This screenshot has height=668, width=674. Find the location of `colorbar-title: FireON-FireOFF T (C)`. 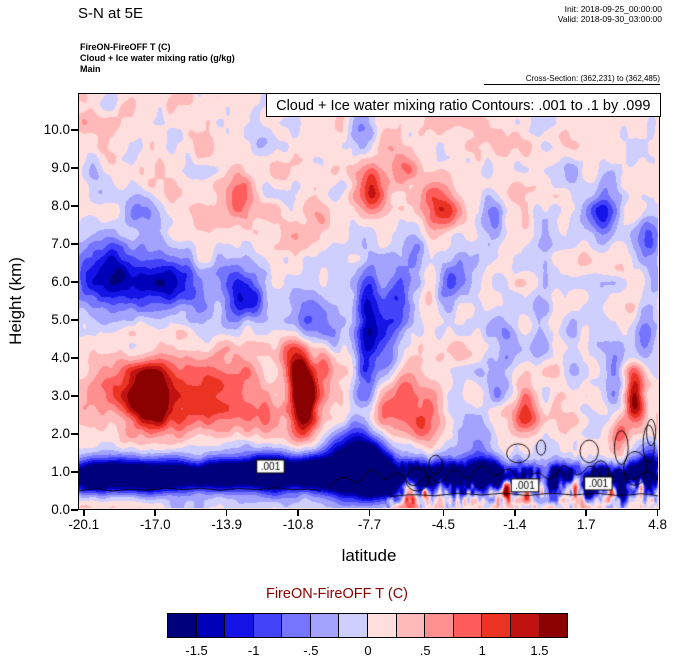

colorbar-title: FireON-FireOFF T (C) is located at coordinates (337, 594).